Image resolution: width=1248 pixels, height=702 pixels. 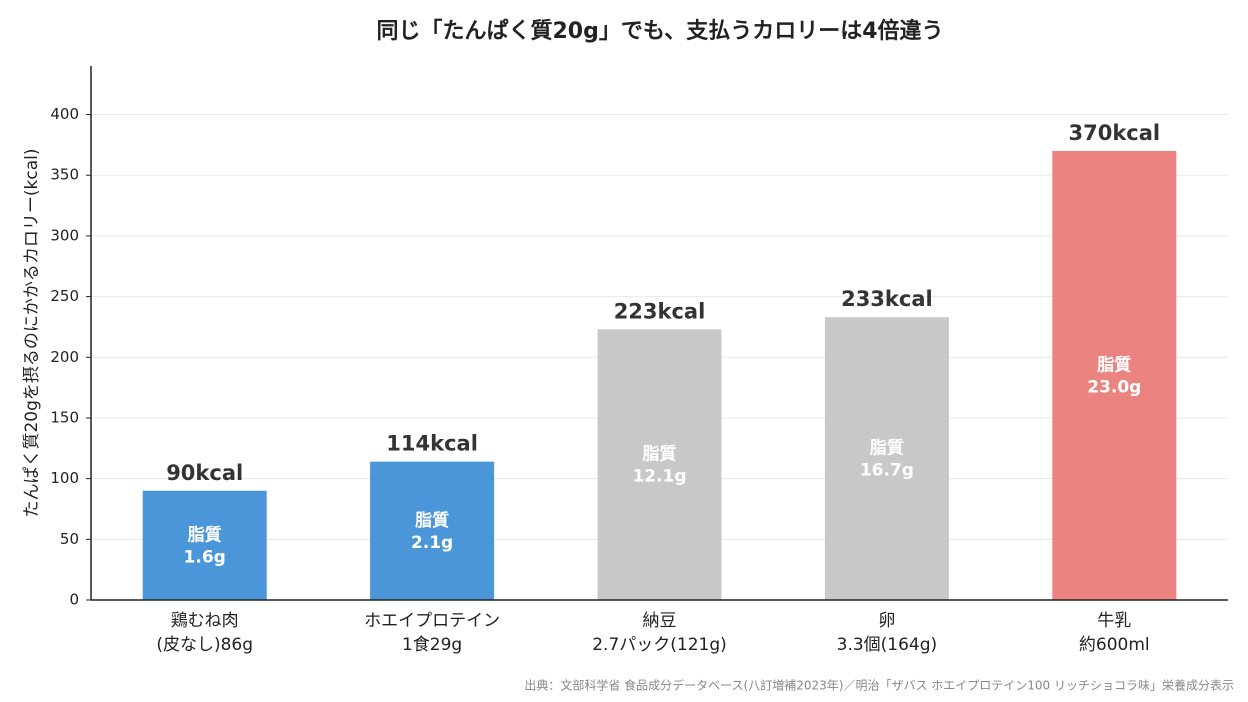 What do you see at coordinates (1114, 621) in the screenshot?
I see `x-tick-label: 牛乳` at bounding box center [1114, 621].